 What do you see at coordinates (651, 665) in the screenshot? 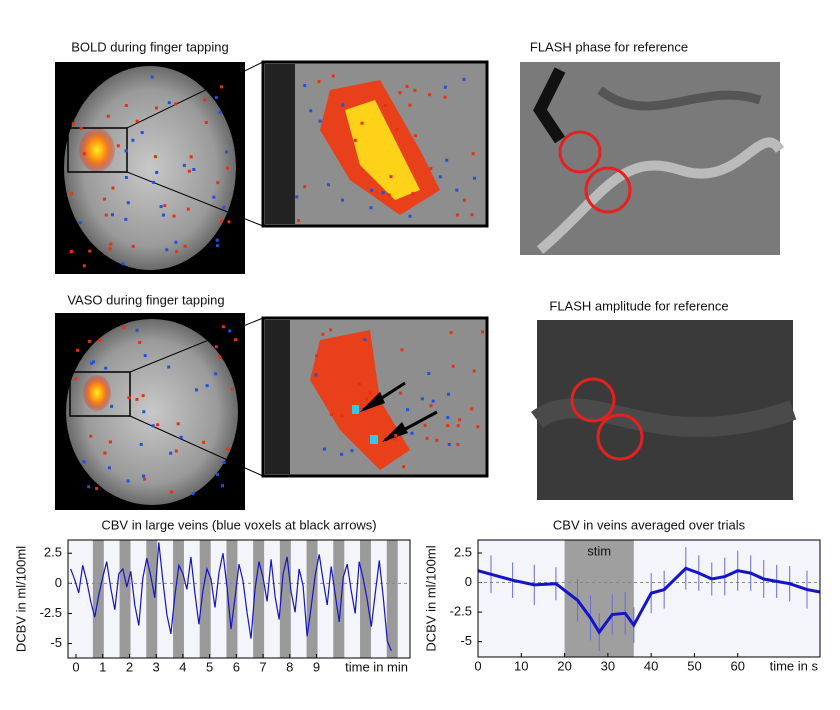
I see `x-tick-label: 40` at bounding box center [651, 665].